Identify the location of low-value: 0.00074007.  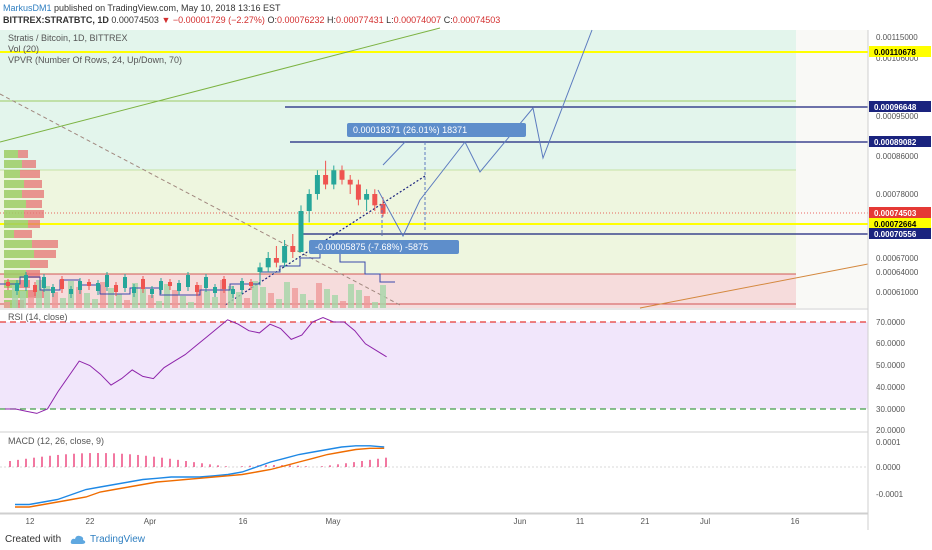
(417, 20).